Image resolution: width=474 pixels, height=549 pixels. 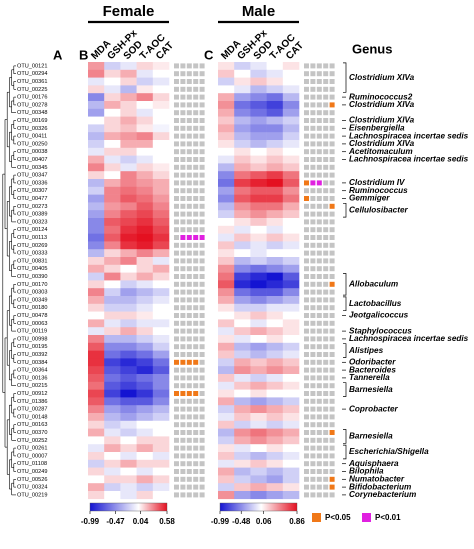 I want to click on row-label: OTU_00294, so click(x=32, y=74).